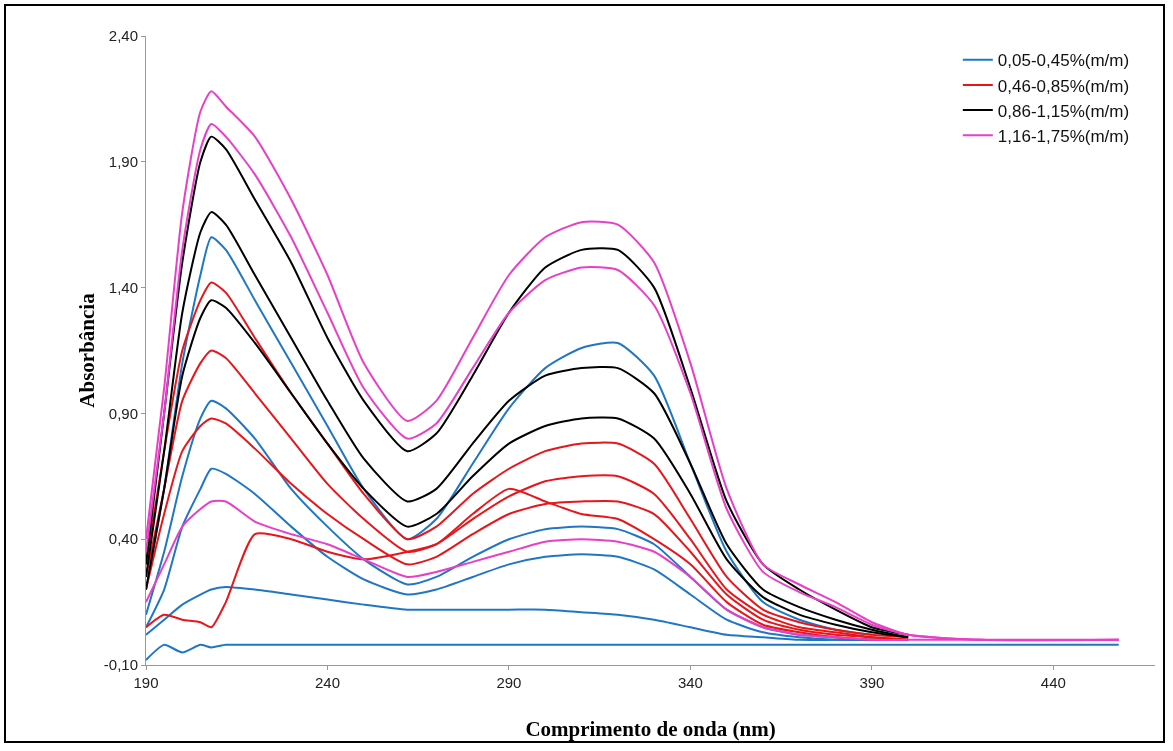 This screenshot has width=1173, height=751. What do you see at coordinates (87, 350) in the screenshot?
I see `y-axis-title: Absorbância` at bounding box center [87, 350].